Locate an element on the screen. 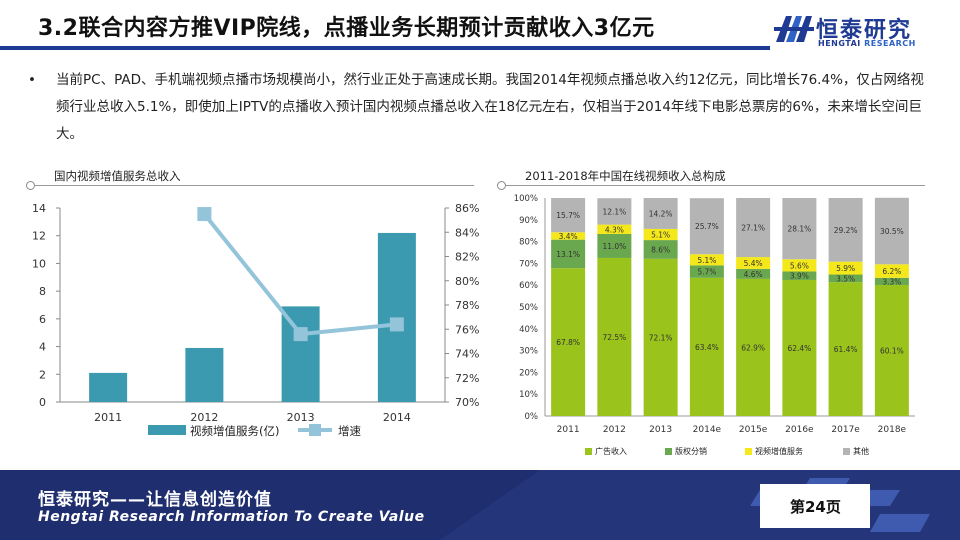 This screenshot has width=960, height=540. mix-segment-label: 29.2% is located at coordinates (846, 230).